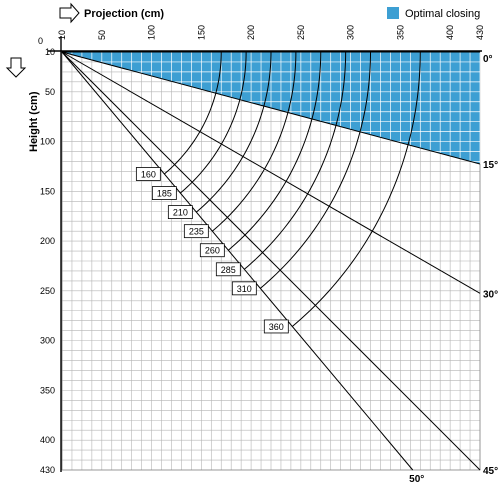 The height and width of the screenshot is (497, 504). I want to click on legend-label: Optimal closing, so click(442, 14).